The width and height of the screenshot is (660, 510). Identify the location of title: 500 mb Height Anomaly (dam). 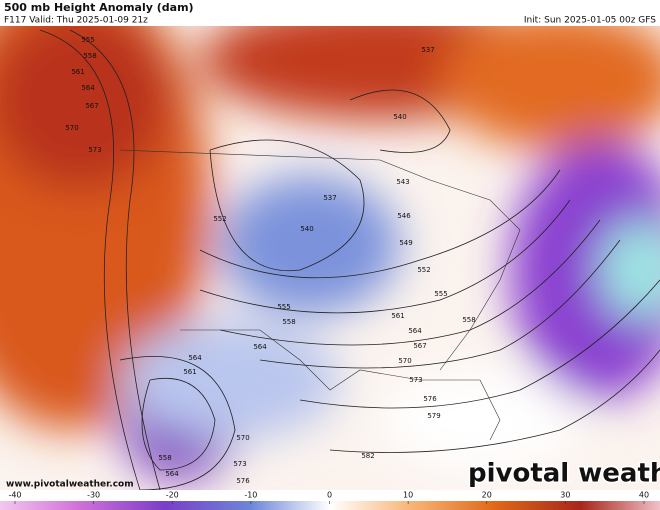
(99, 7).